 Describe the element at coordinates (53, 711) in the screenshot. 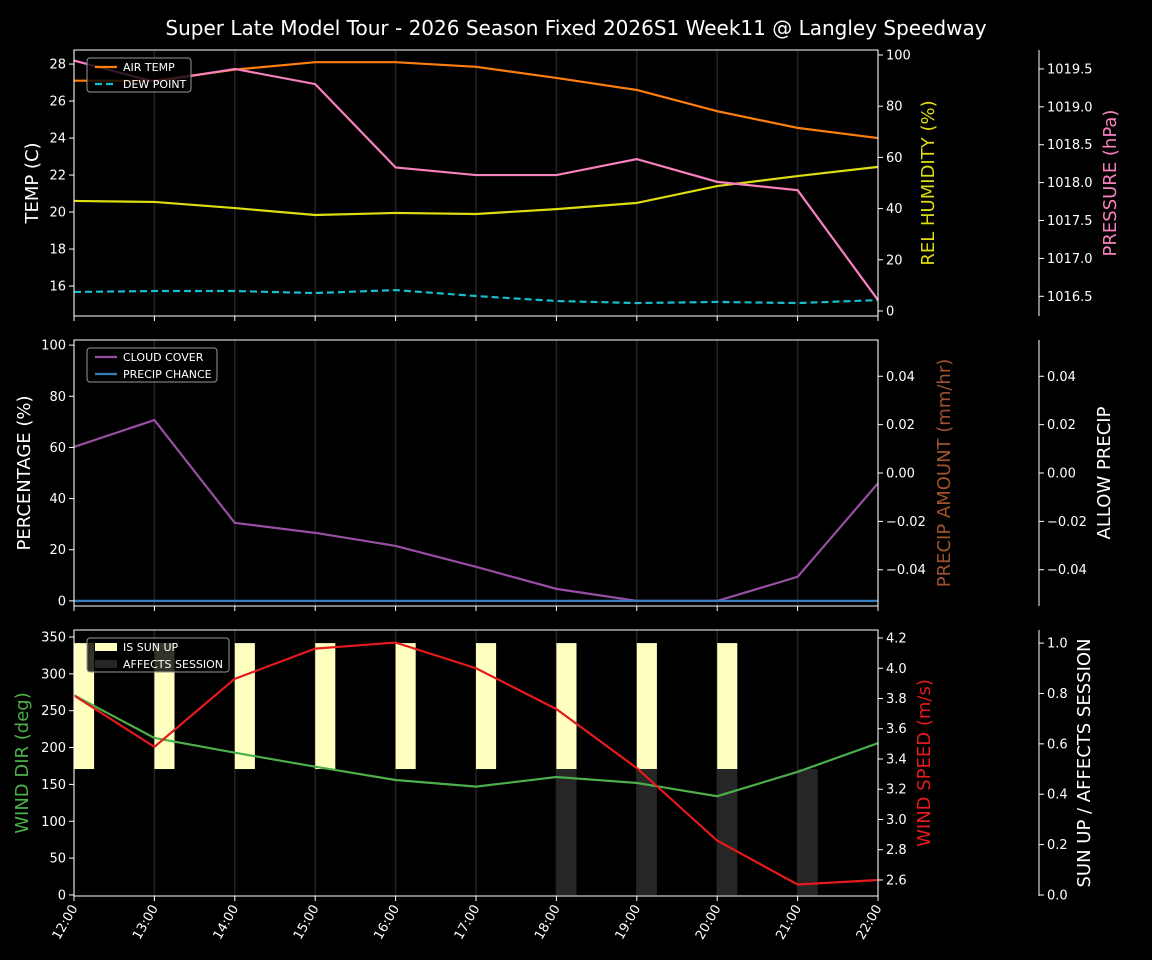

I see `tick-label: 250` at that location.